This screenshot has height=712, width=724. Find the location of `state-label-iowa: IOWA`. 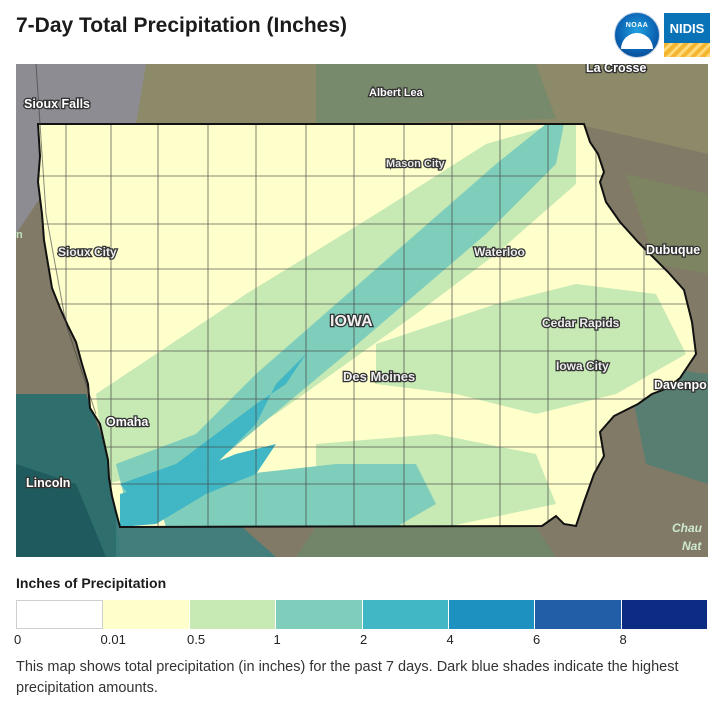

state-label-iowa: IOWA is located at coordinates (351, 321).